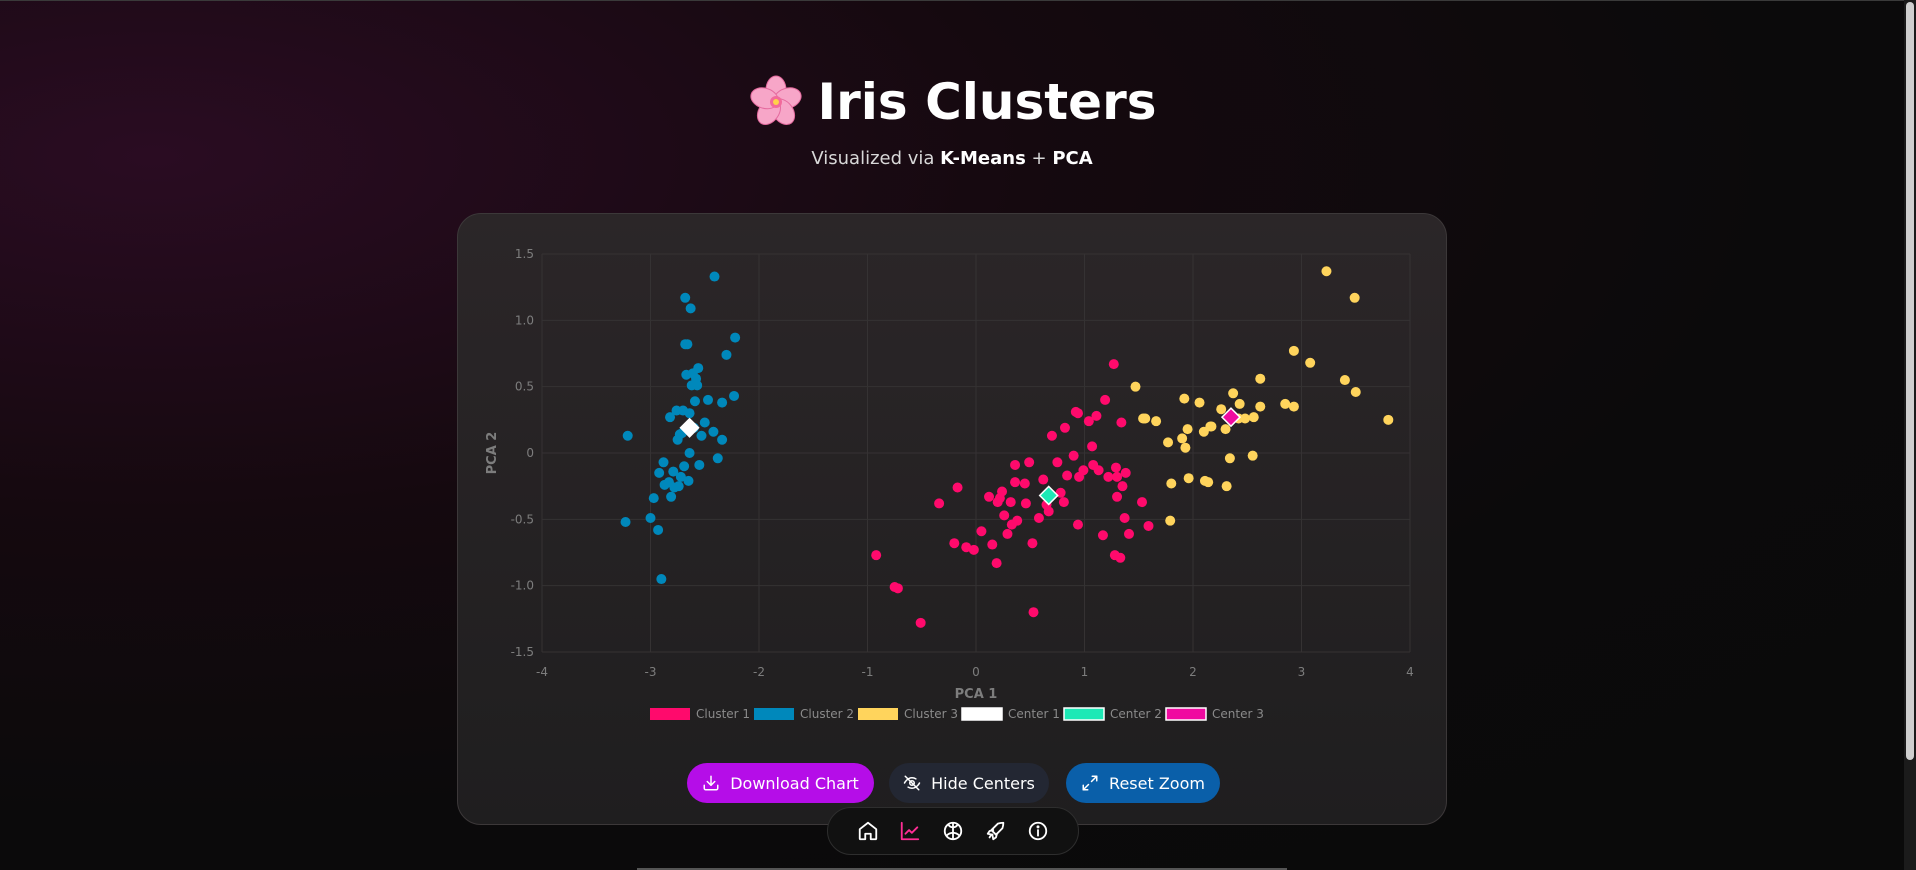 Image resolution: width=1916 pixels, height=870 pixels. What do you see at coordinates (1143, 783) in the screenshot?
I see `reset-zoom-button: Reset Zoom` at bounding box center [1143, 783].